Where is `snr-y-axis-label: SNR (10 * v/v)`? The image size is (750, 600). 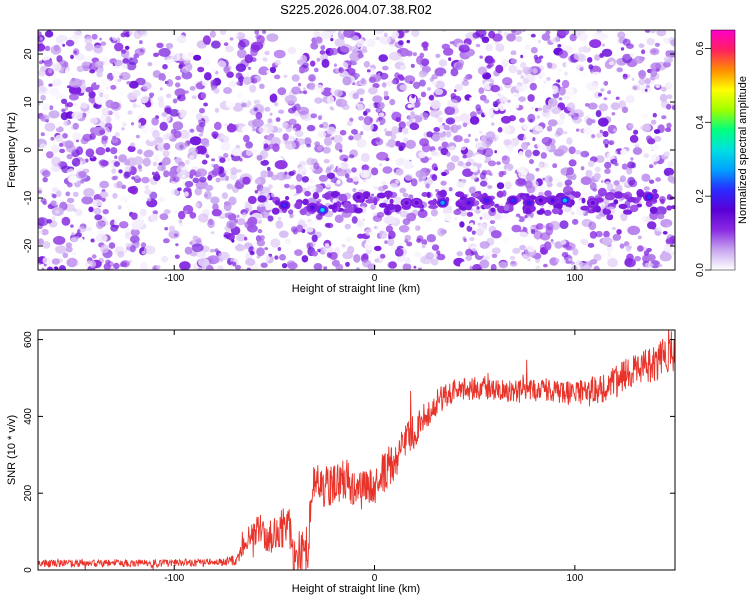 snr-y-axis-label: SNR (10 * v/v) is located at coordinates (12, 450).